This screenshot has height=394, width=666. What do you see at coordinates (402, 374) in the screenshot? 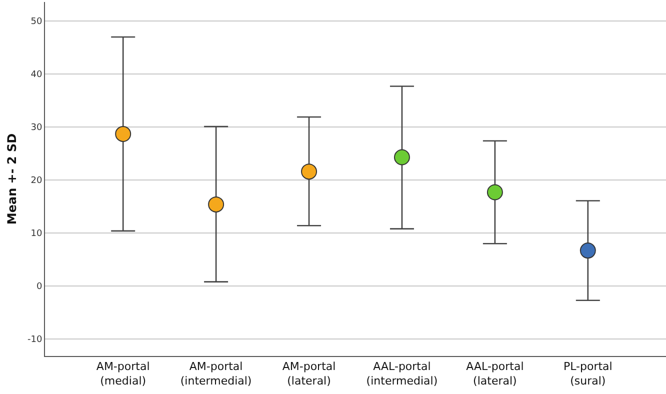
I see `x-tick-label: AAL-portal (intermedial)` at bounding box center [402, 374].